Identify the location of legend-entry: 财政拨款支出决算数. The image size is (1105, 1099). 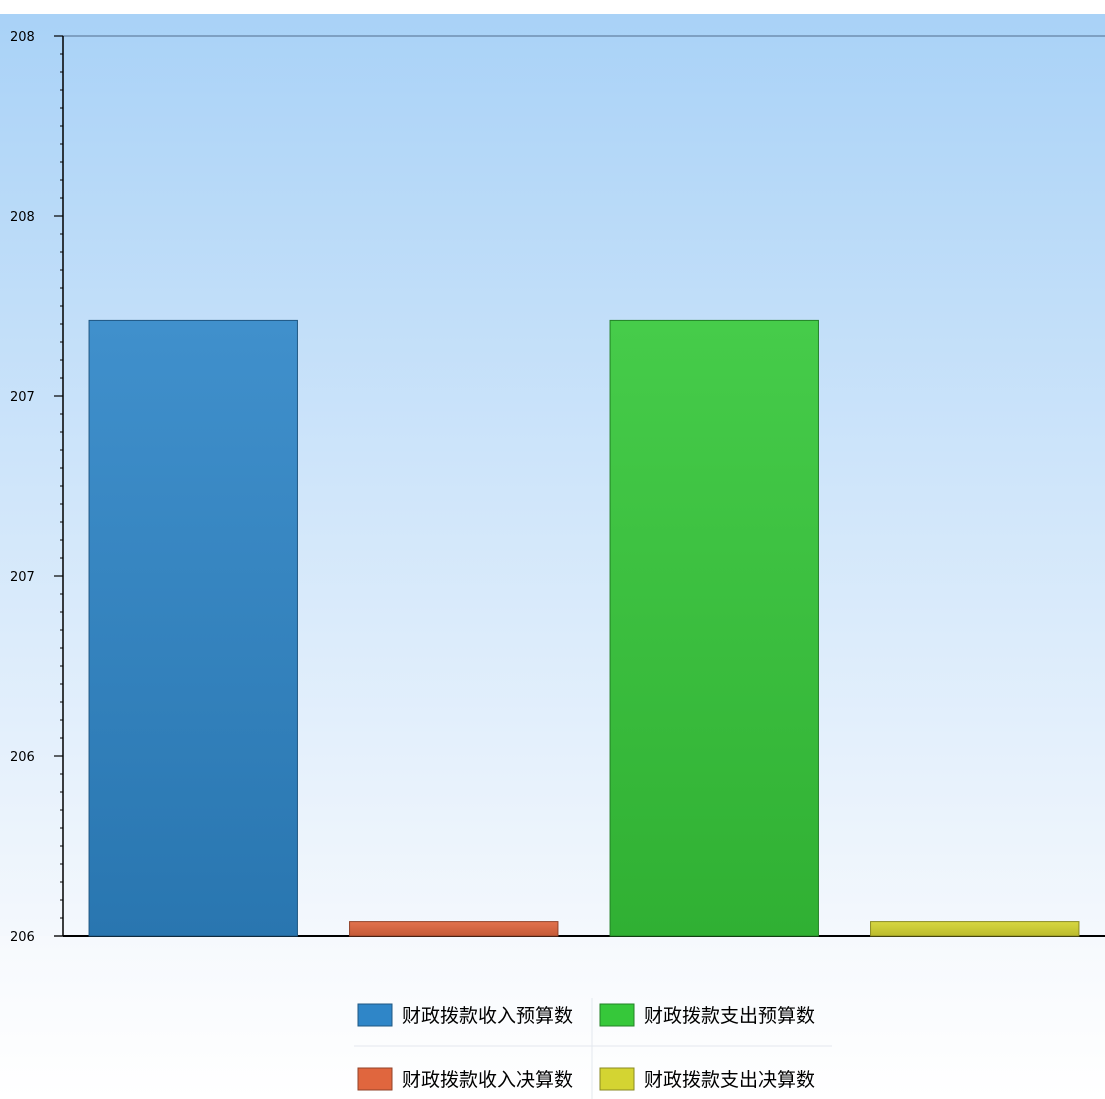
(707, 1079).